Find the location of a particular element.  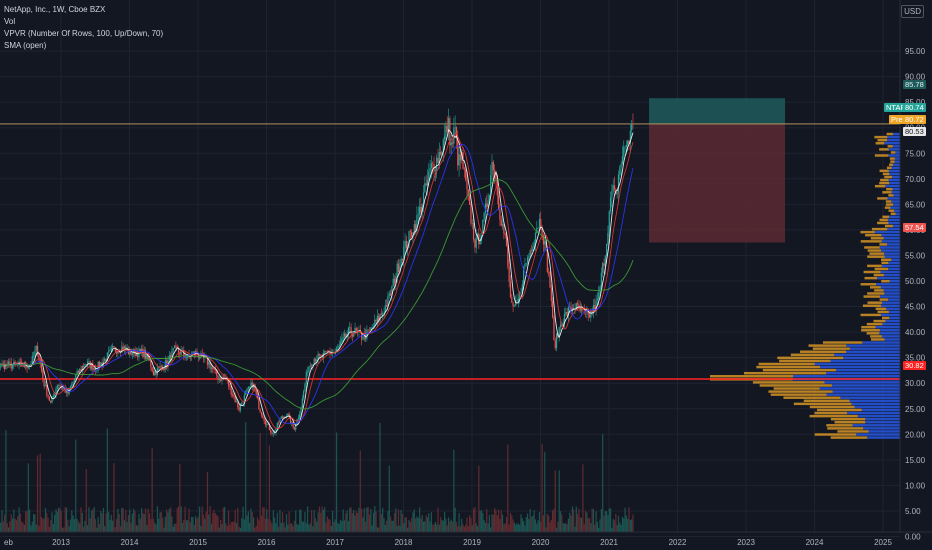

legend-sma: SMA (open) is located at coordinates (25, 45).